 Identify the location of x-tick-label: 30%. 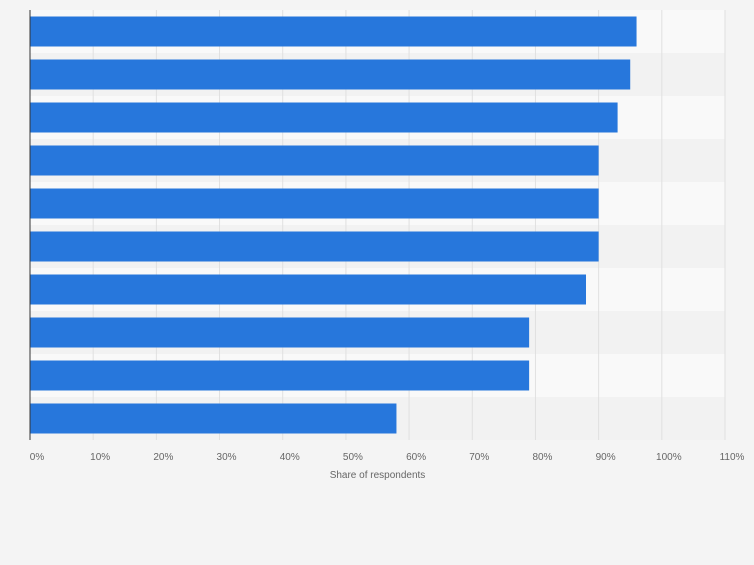
(227, 457).